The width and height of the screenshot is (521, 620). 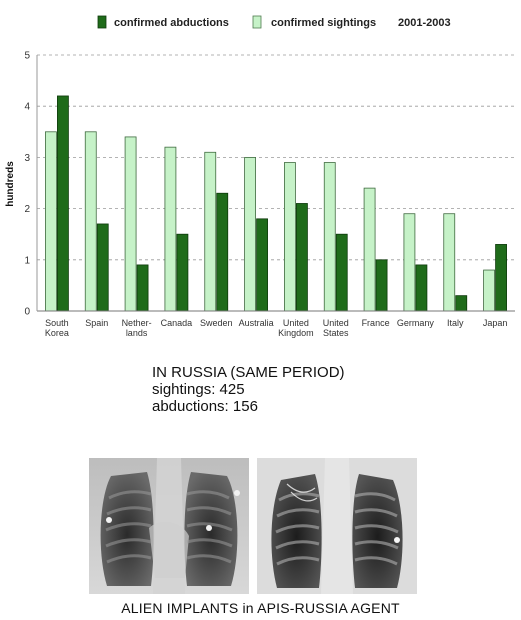 What do you see at coordinates (455, 323) in the screenshot?
I see `x-tick-label: Italy` at bounding box center [455, 323].